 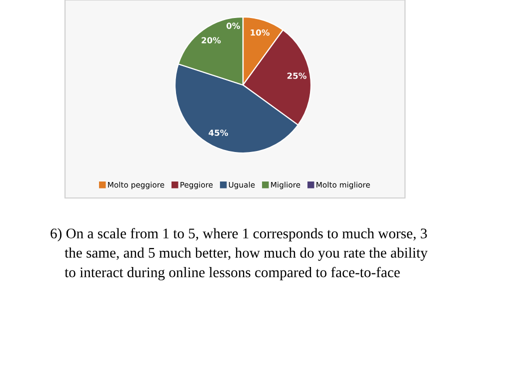 What do you see at coordinates (296, 75) in the screenshot?
I see `data-label: 25%` at bounding box center [296, 75].